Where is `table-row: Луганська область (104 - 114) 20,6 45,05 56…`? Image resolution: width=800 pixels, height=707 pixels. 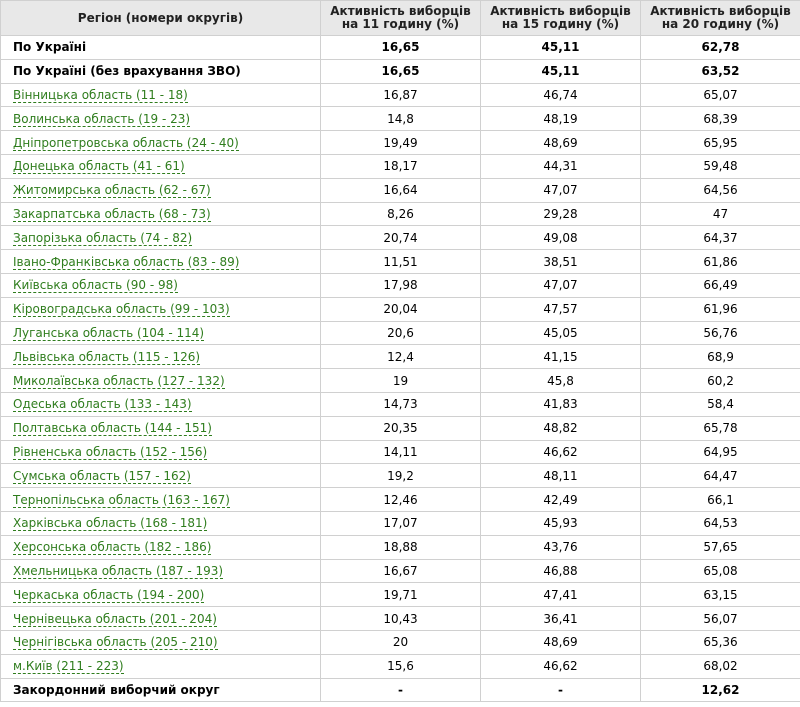
table-row: Луганська область (104 - 114) 20,6 45,05 56… is located at coordinates (400, 333).